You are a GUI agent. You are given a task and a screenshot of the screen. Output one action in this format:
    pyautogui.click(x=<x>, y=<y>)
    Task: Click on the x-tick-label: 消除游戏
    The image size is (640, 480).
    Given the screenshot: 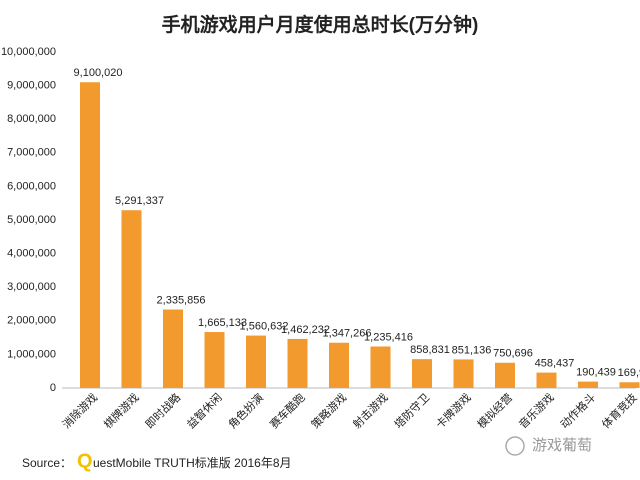 What is the action you would take?
    pyautogui.click(x=79, y=410)
    